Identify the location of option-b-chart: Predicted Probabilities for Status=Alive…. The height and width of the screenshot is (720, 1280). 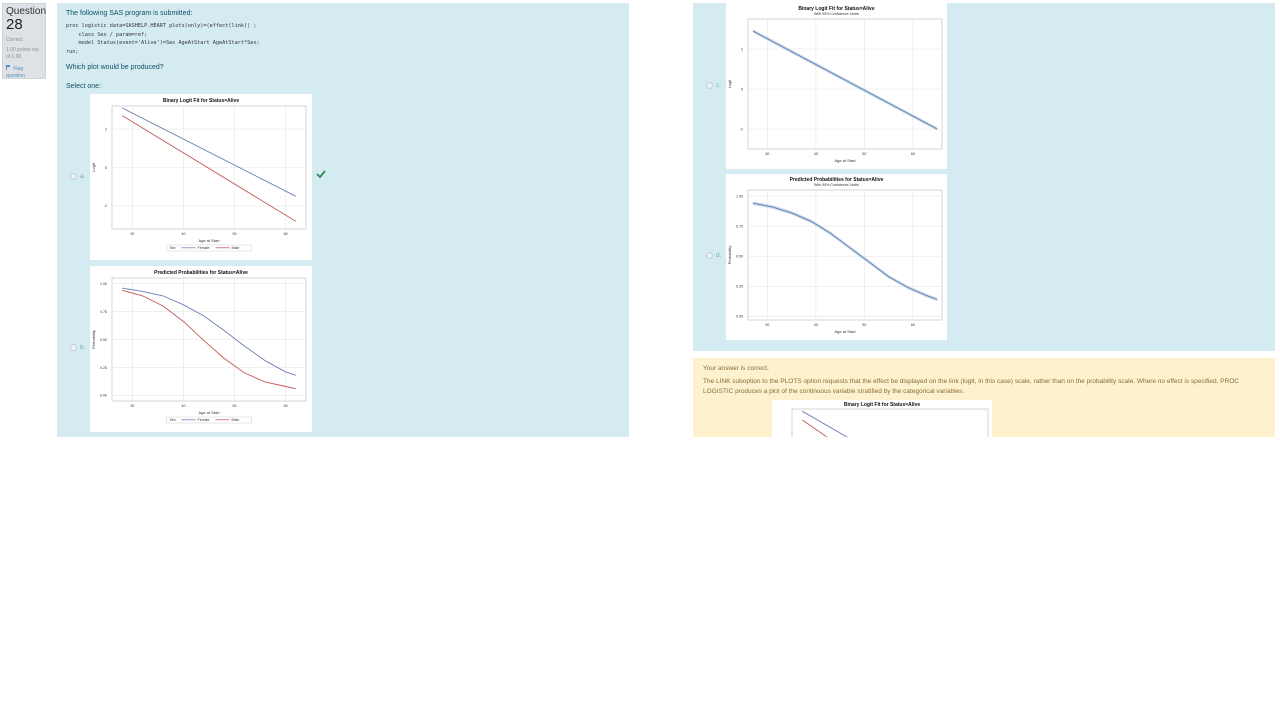
(201, 349).